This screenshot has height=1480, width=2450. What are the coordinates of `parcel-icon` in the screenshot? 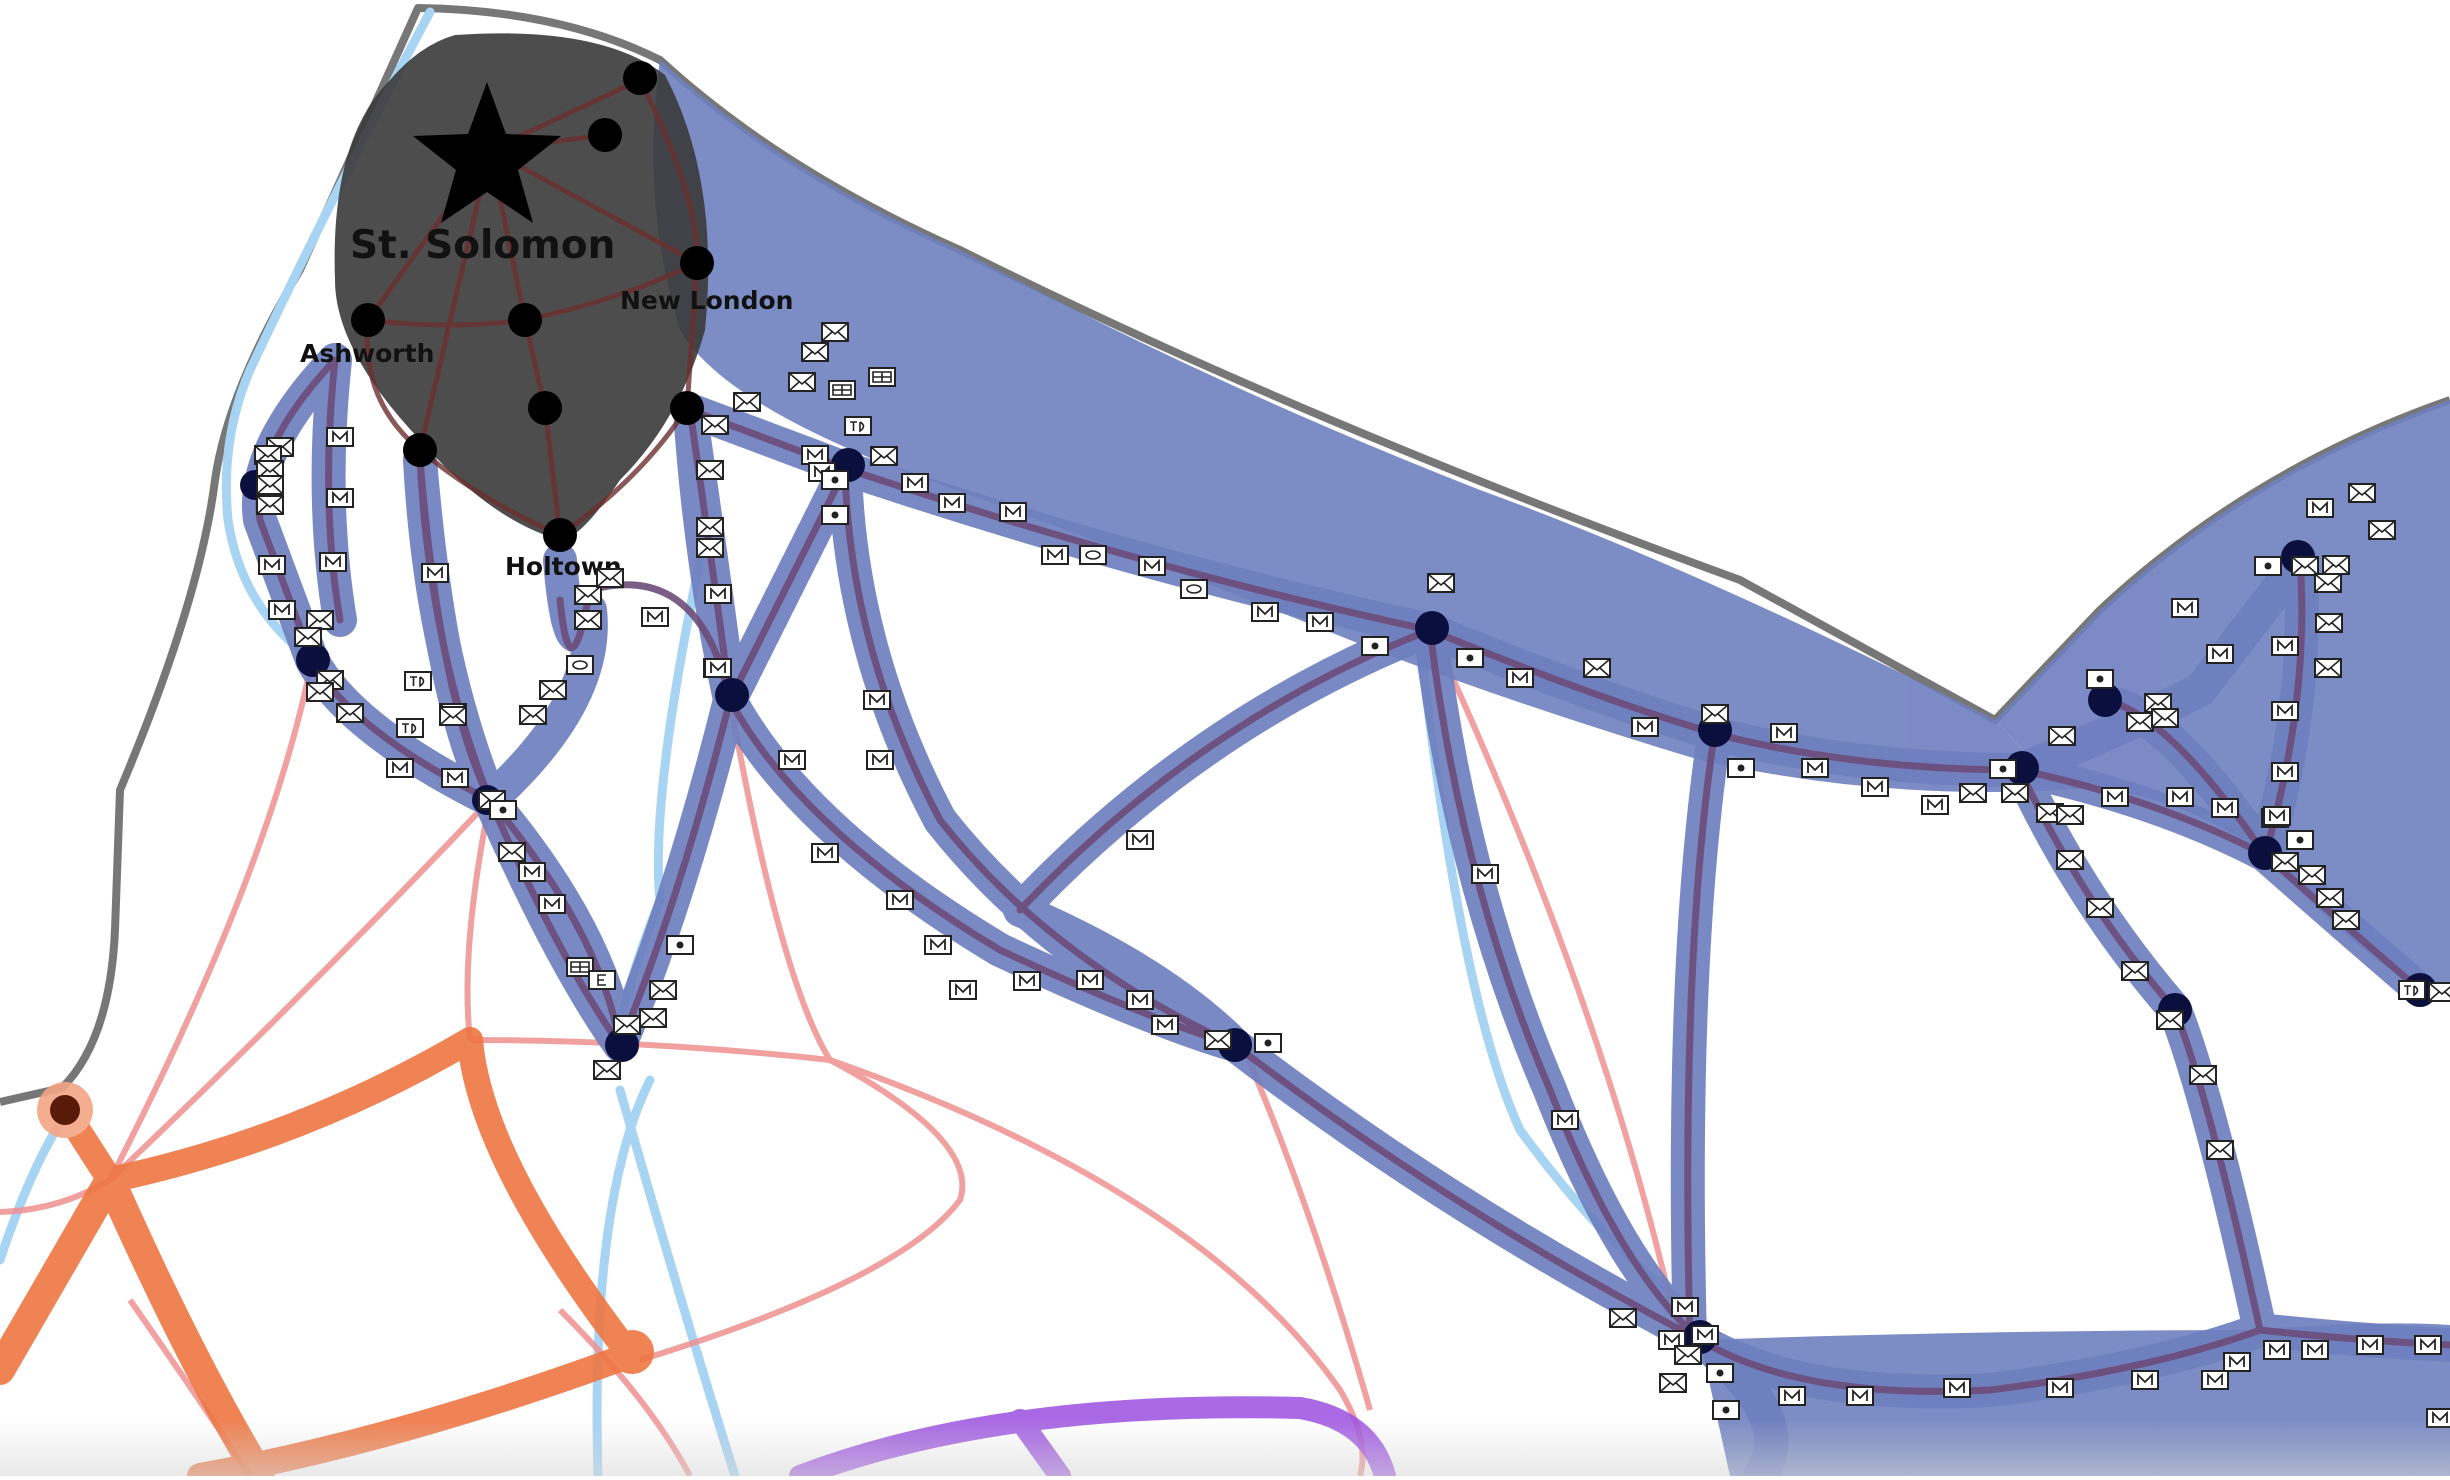 It's located at (842, 390).